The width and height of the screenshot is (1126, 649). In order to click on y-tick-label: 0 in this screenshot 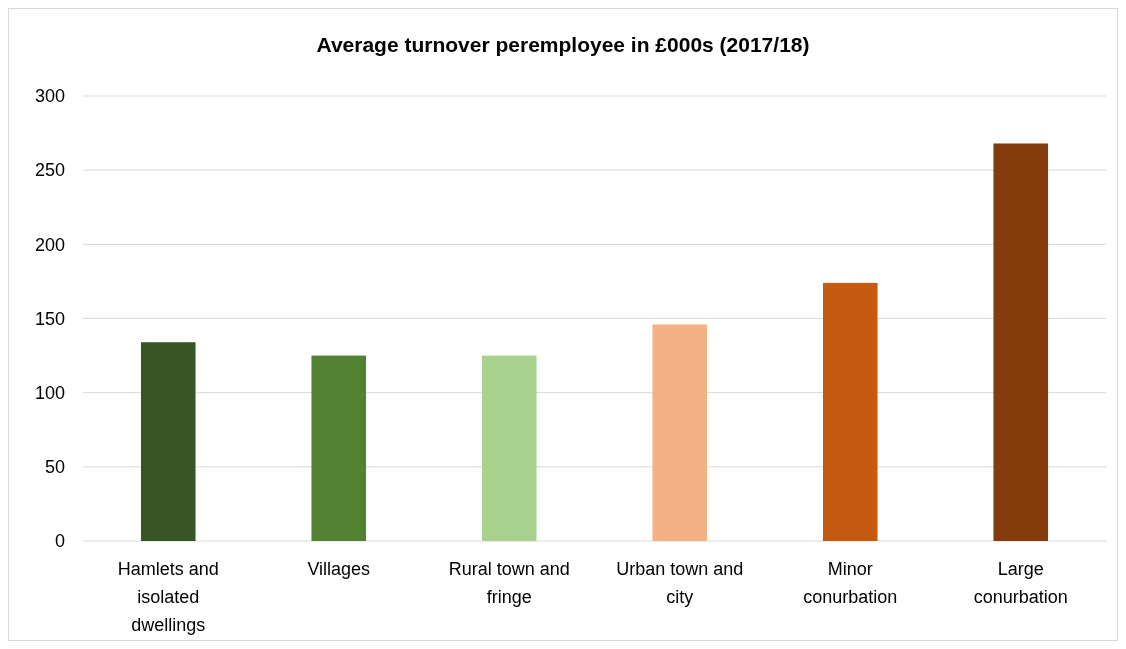, I will do `click(59, 541)`.